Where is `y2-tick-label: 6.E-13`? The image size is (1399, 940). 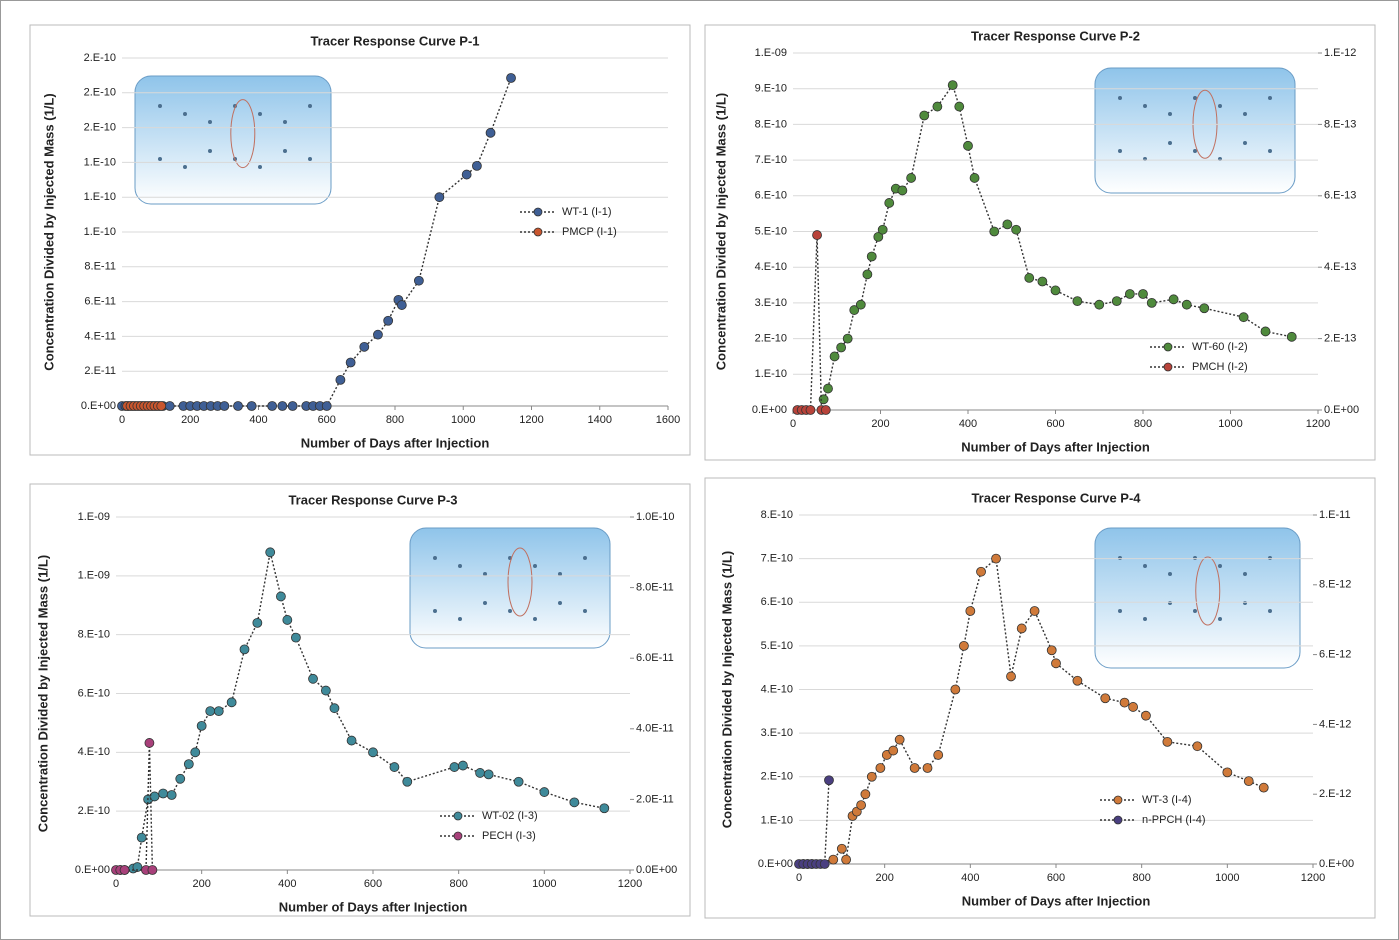
y2-tick-label: 6.E-13 is located at coordinates (1340, 196).